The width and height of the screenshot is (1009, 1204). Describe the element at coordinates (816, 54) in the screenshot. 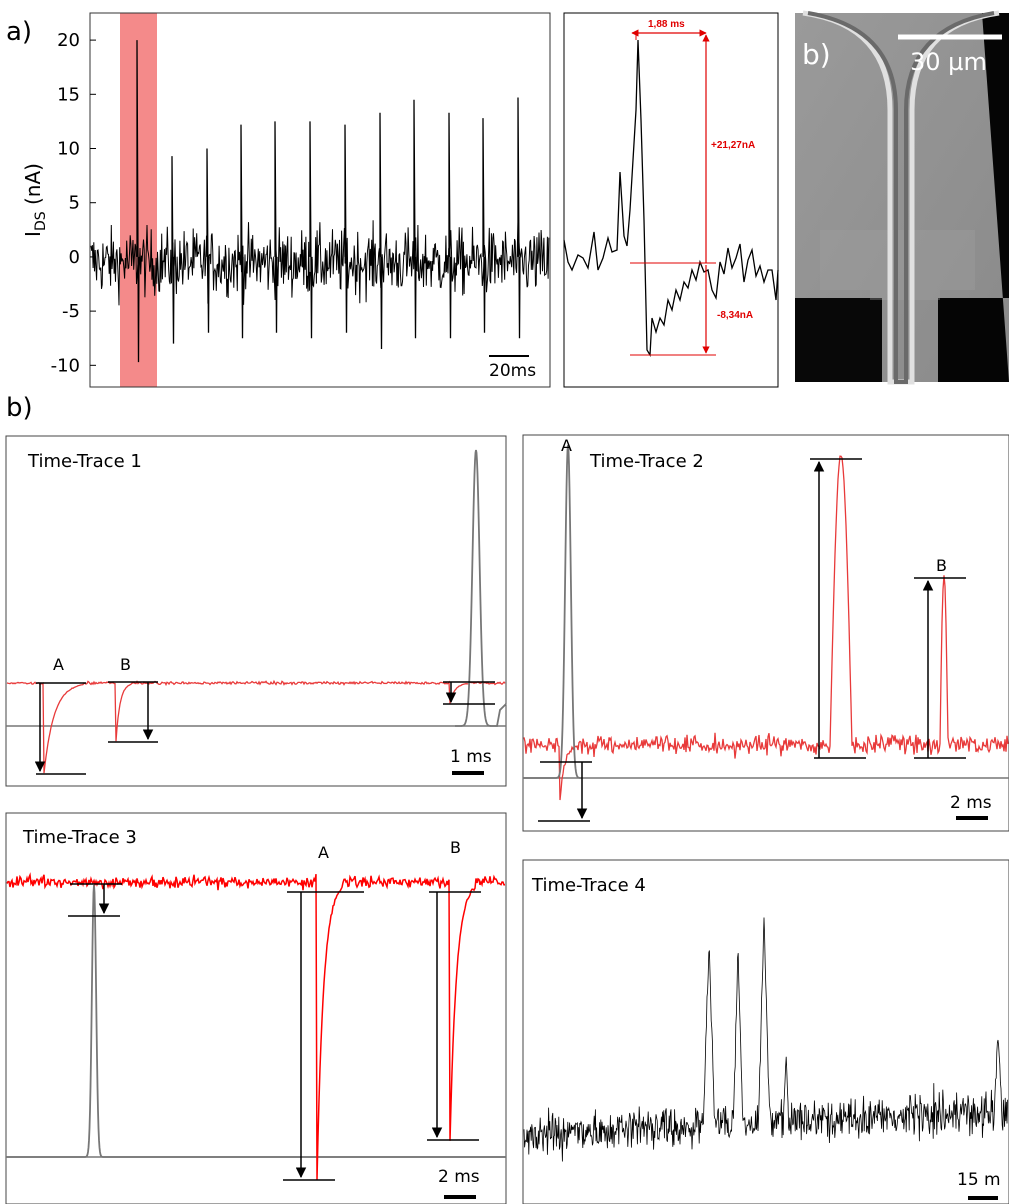

I see `micrograph-label: b)` at that location.